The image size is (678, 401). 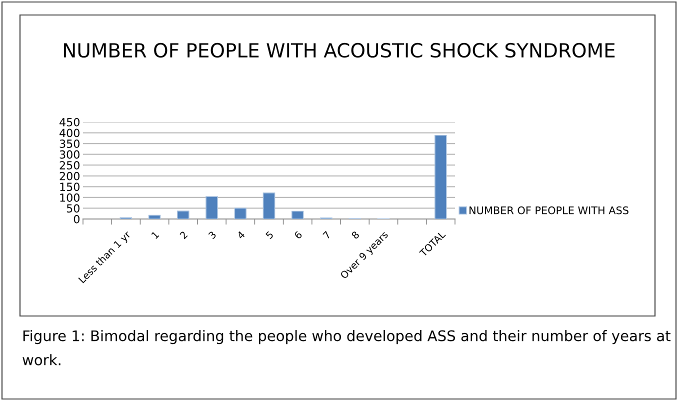 I want to click on x-tick-label: 3, so click(x=212, y=235).